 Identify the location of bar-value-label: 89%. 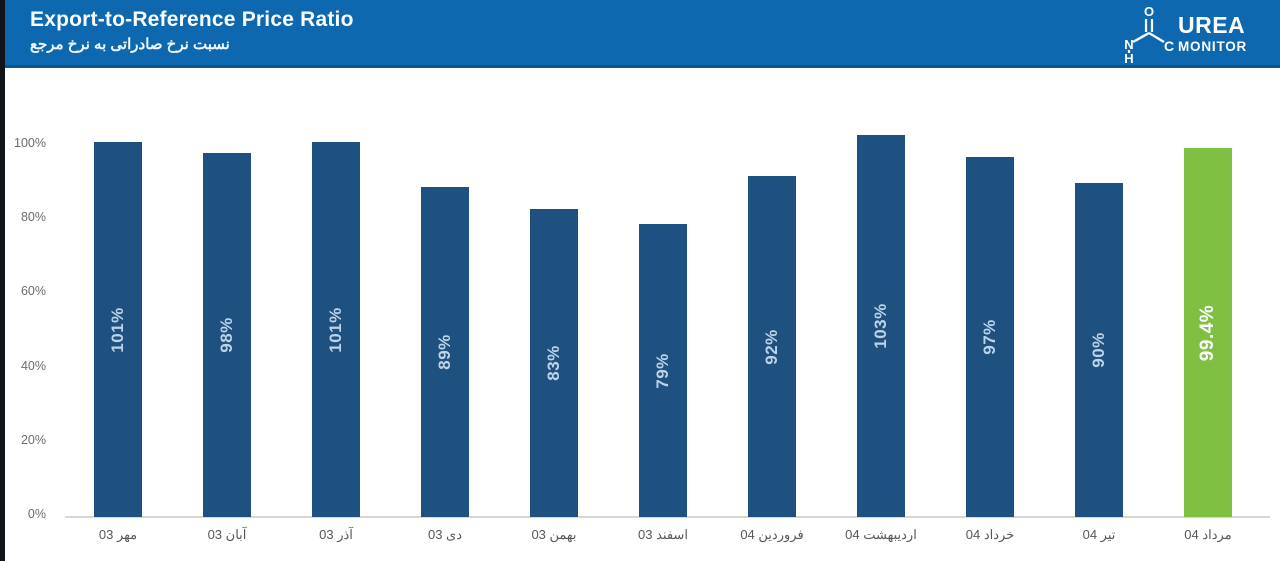
(444, 352).